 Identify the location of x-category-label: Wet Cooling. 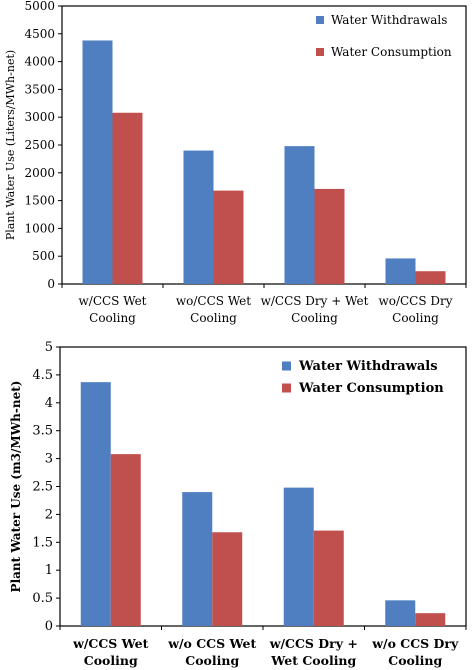
(313, 660).